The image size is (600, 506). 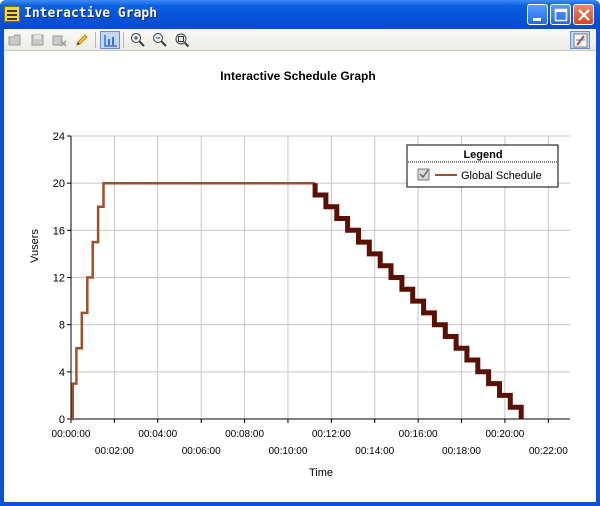 What do you see at coordinates (59, 231) in the screenshot?
I see `y-tick-label: 16` at bounding box center [59, 231].